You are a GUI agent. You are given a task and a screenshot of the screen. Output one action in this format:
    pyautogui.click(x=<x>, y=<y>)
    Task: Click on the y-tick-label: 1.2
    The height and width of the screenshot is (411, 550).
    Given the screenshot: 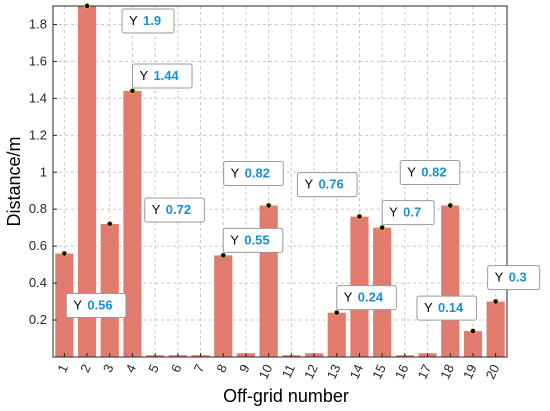 What is the action you would take?
    pyautogui.click(x=38, y=134)
    